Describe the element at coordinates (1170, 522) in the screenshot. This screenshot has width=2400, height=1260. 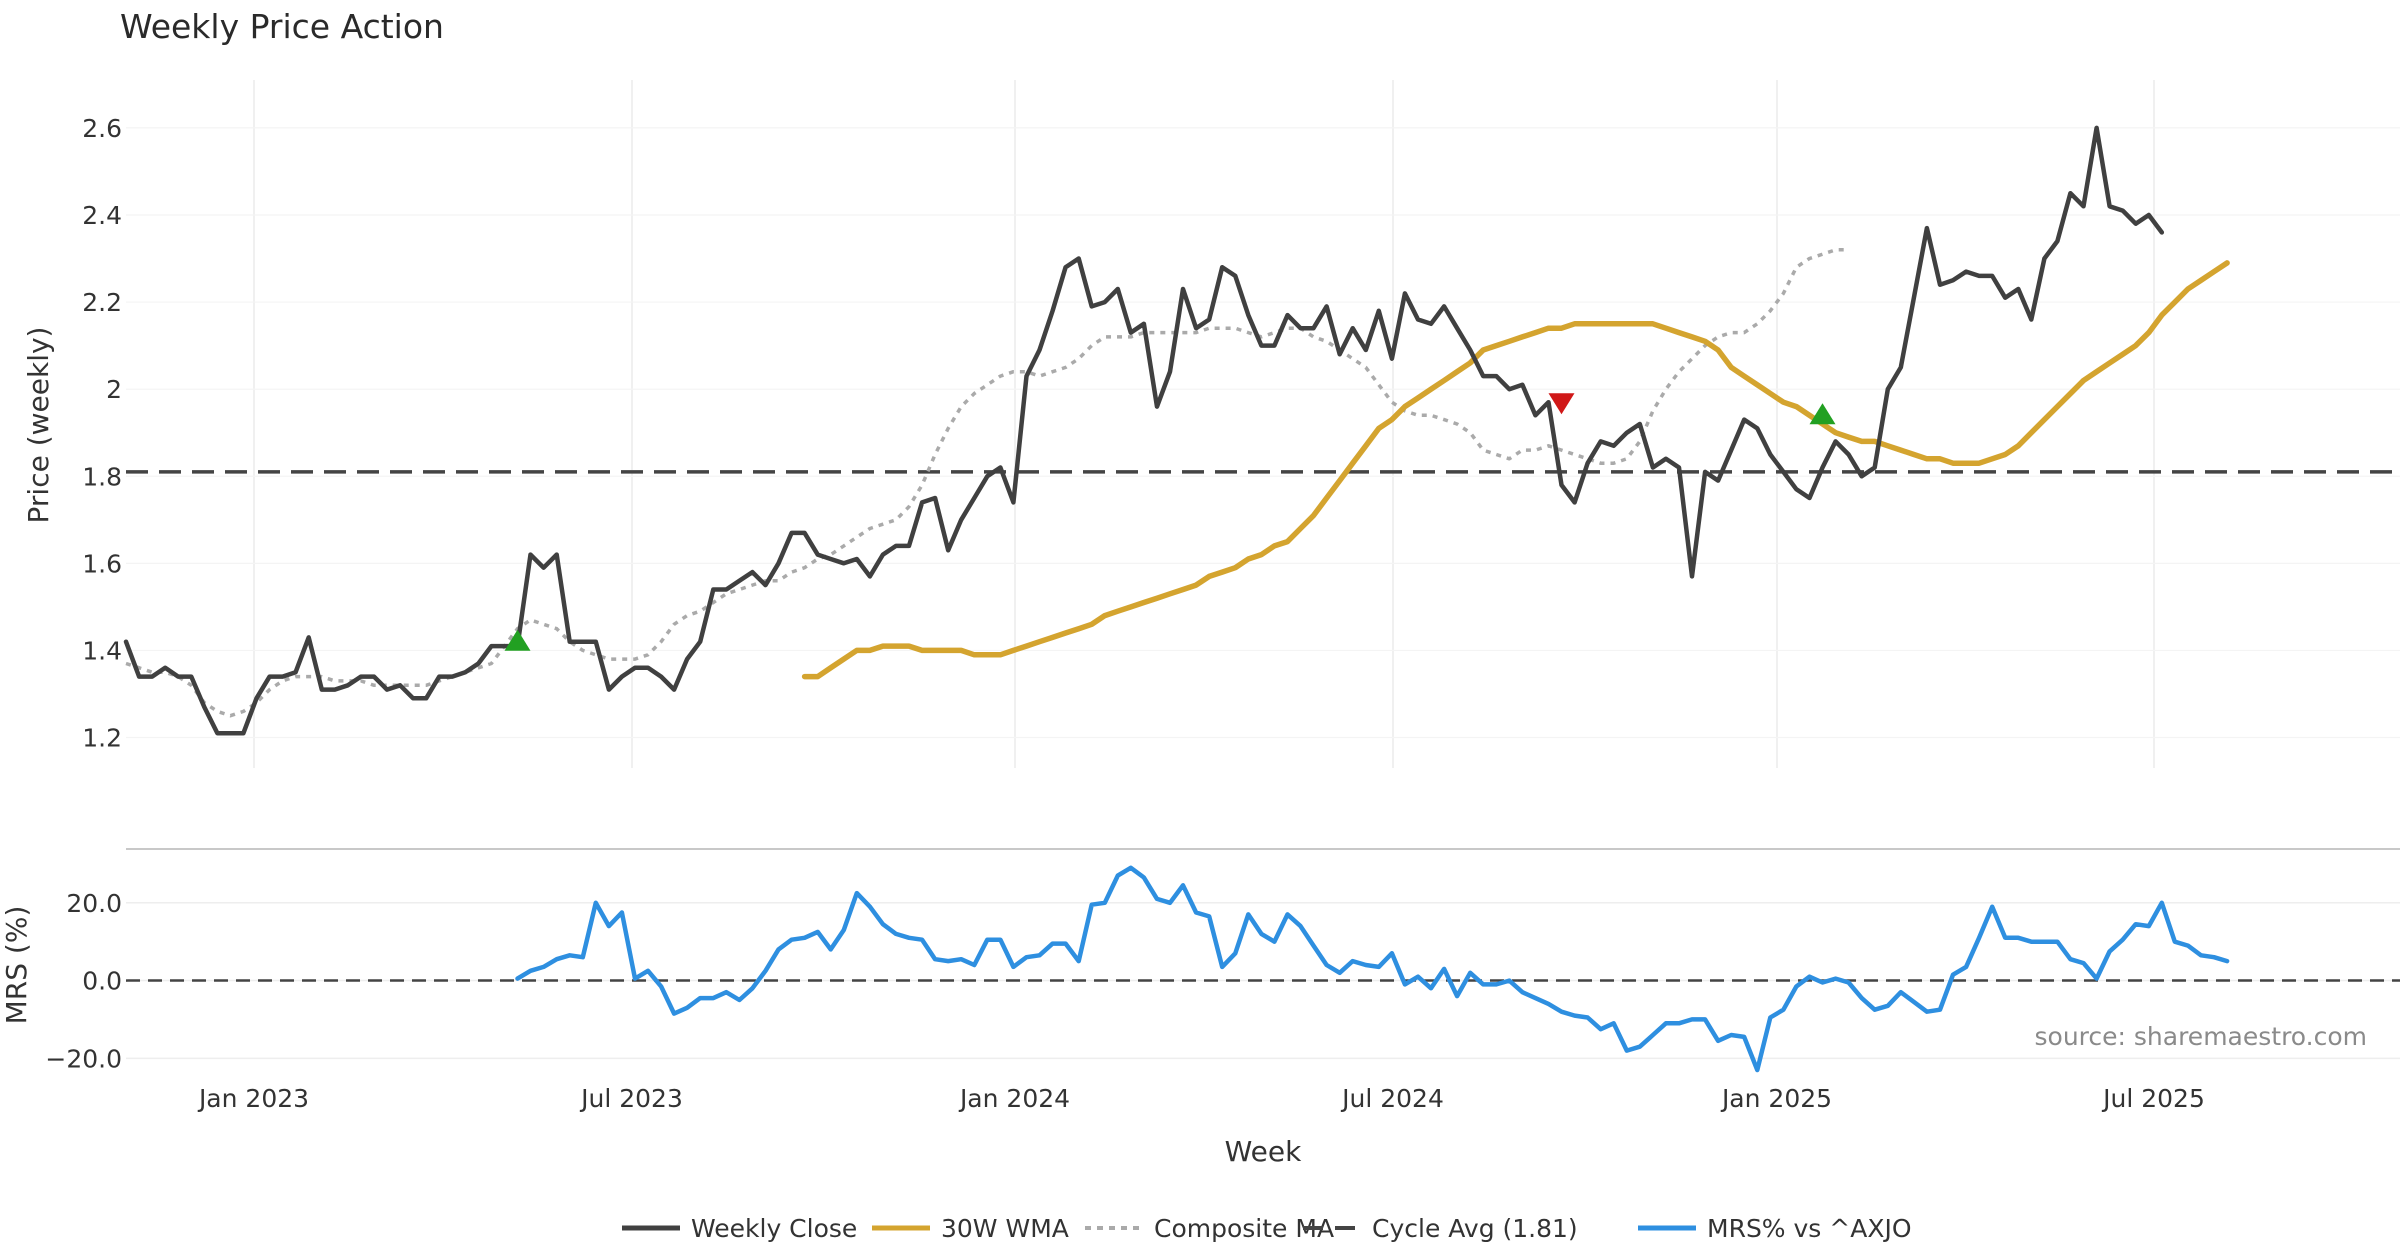
I see `signal-markers` at that location.